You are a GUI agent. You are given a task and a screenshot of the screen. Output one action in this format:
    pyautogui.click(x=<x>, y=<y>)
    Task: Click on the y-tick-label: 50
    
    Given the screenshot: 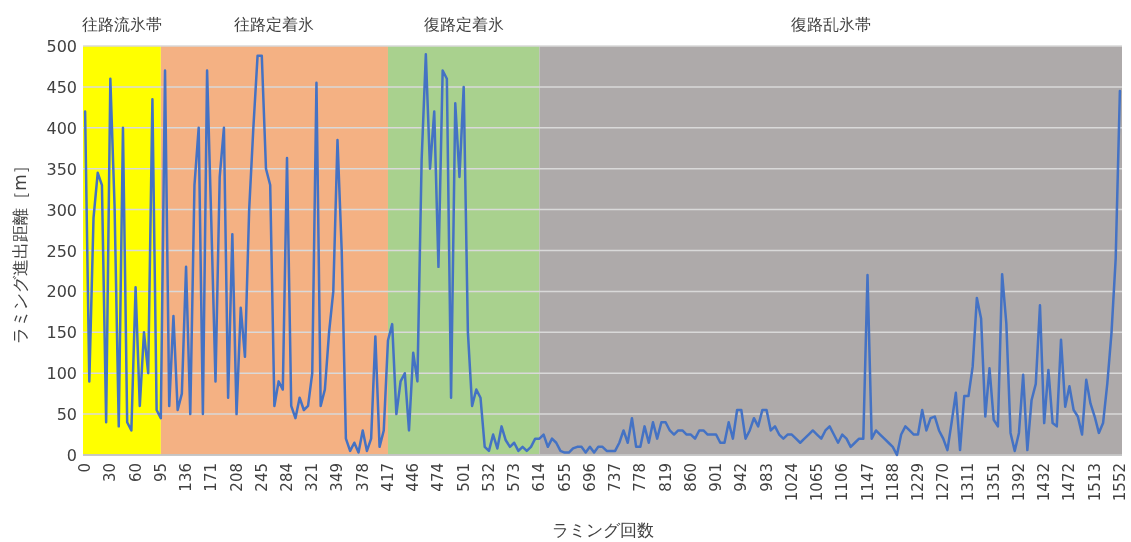 What is the action you would take?
    pyautogui.click(x=66, y=415)
    